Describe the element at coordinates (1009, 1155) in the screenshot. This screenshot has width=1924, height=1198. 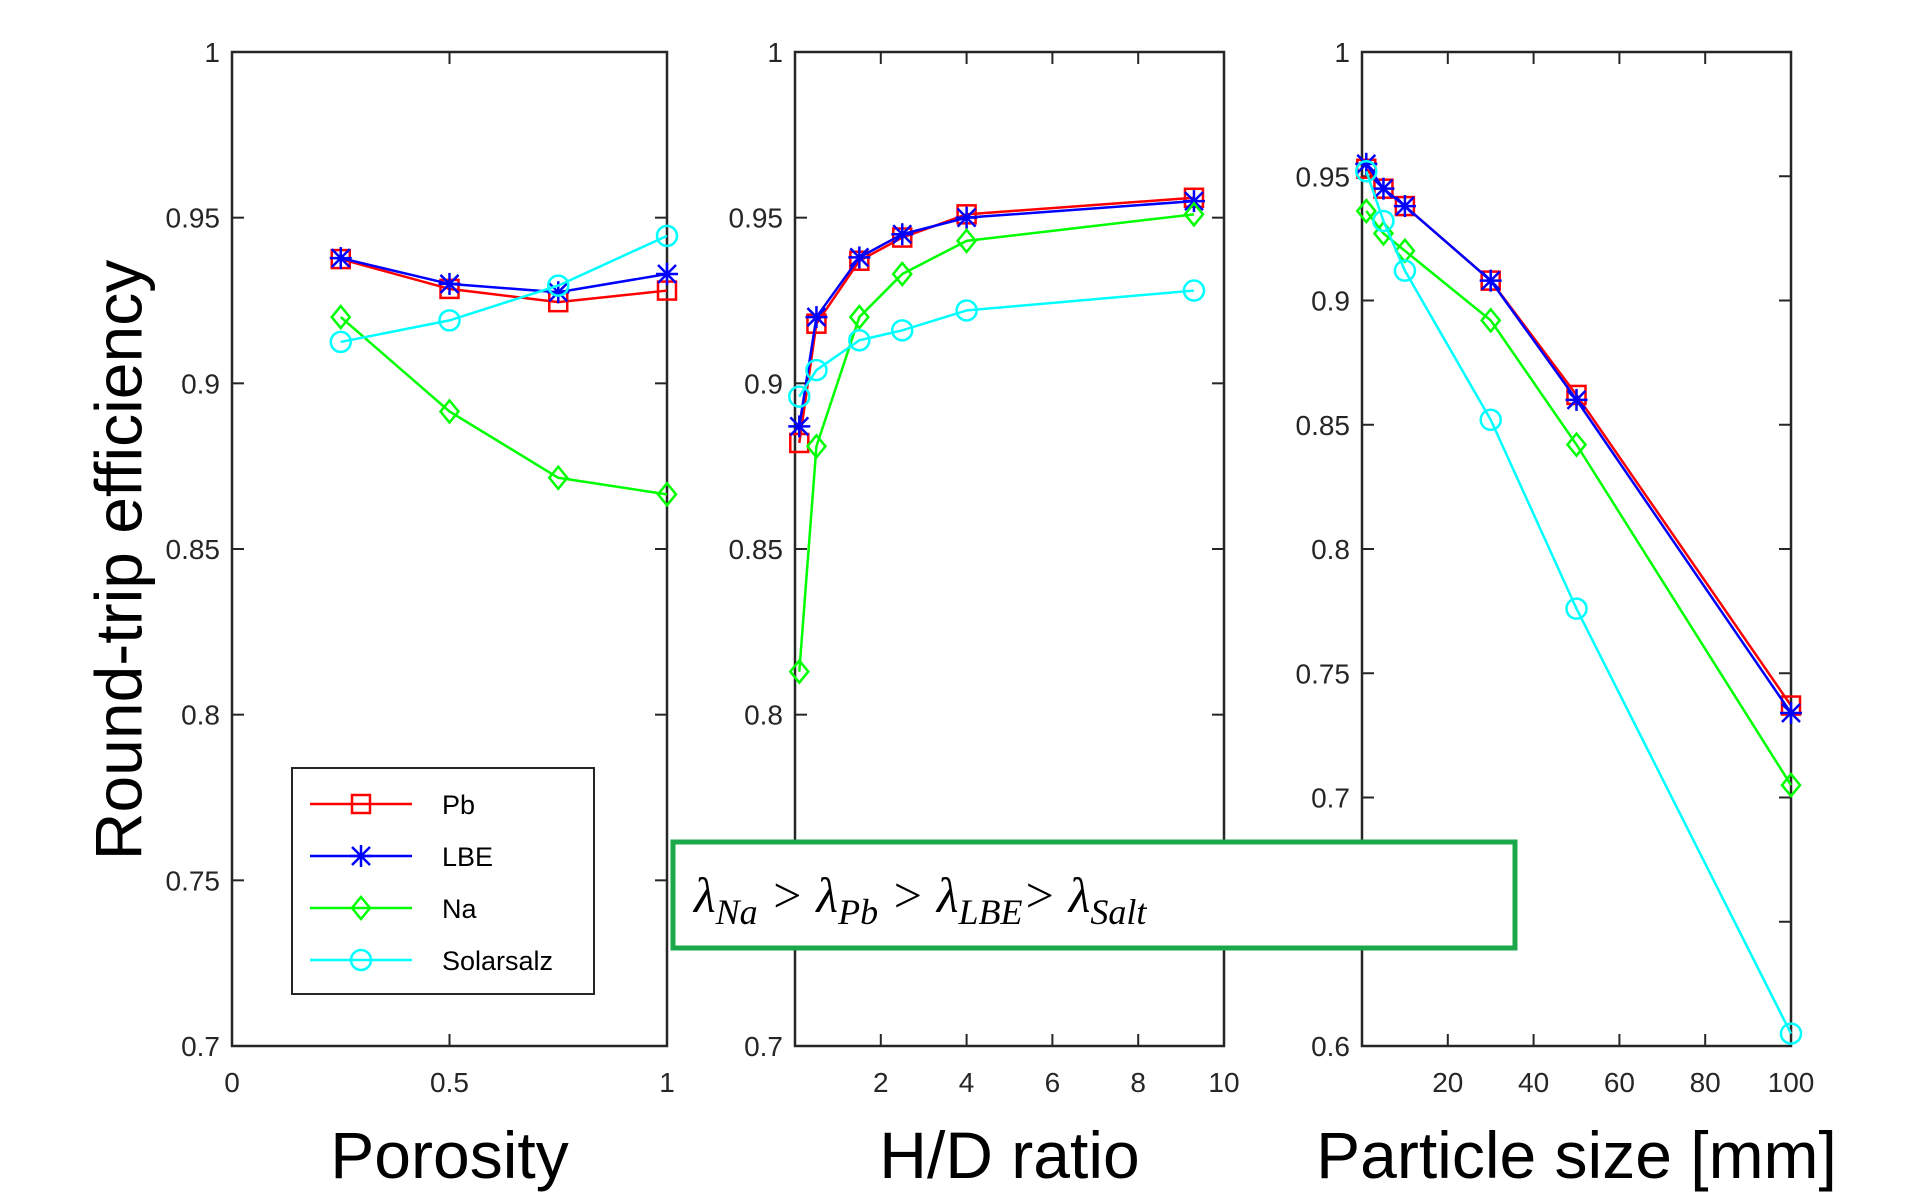
I see `x-axis-label: H/D ratio` at that location.